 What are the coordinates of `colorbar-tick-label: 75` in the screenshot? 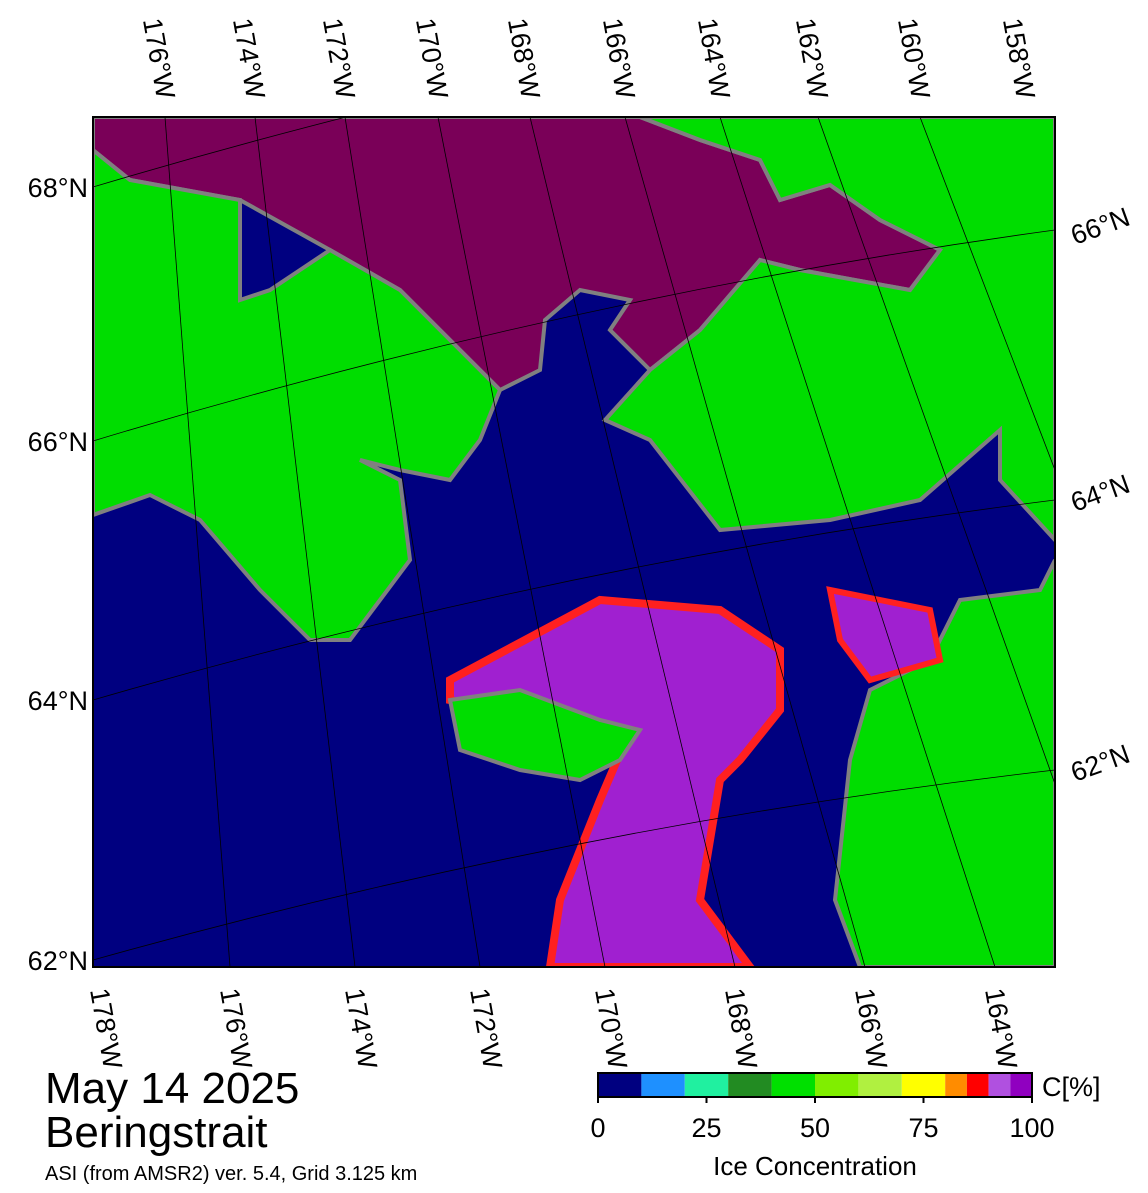 It's located at (923, 1128).